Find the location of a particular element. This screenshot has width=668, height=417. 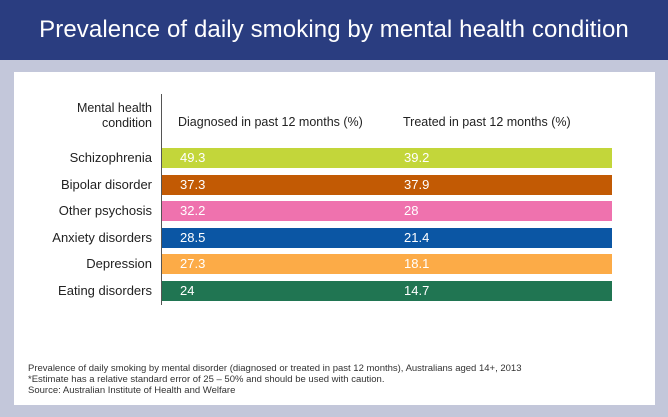

row-bar: 49.3 39.2 is located at coordinates (387, 158).